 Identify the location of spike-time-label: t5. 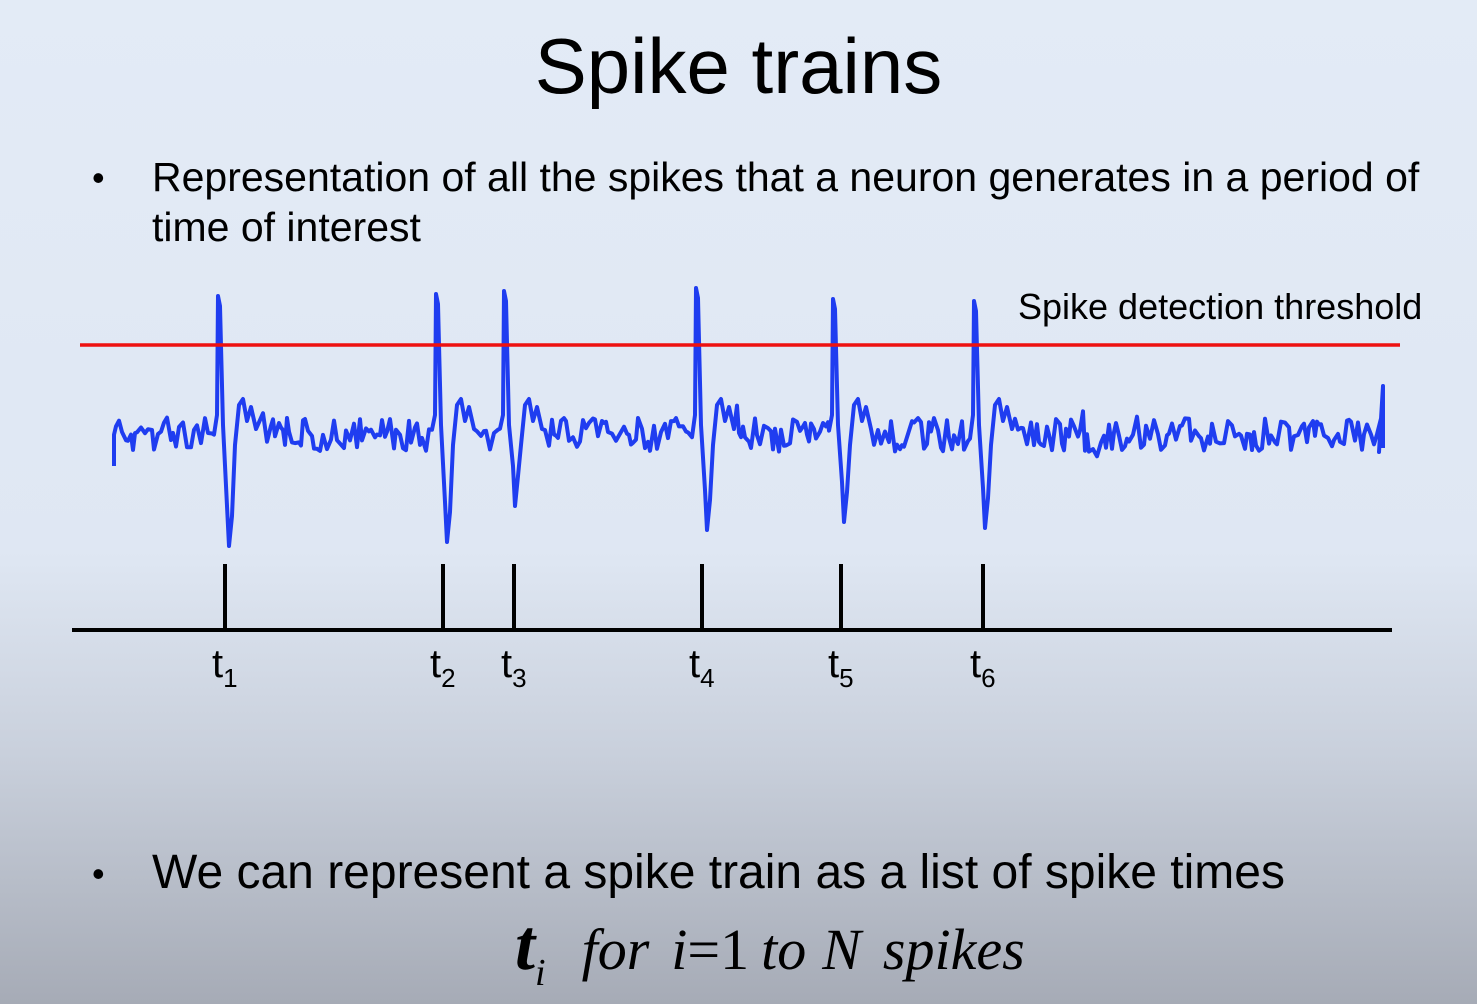
(841, 665).